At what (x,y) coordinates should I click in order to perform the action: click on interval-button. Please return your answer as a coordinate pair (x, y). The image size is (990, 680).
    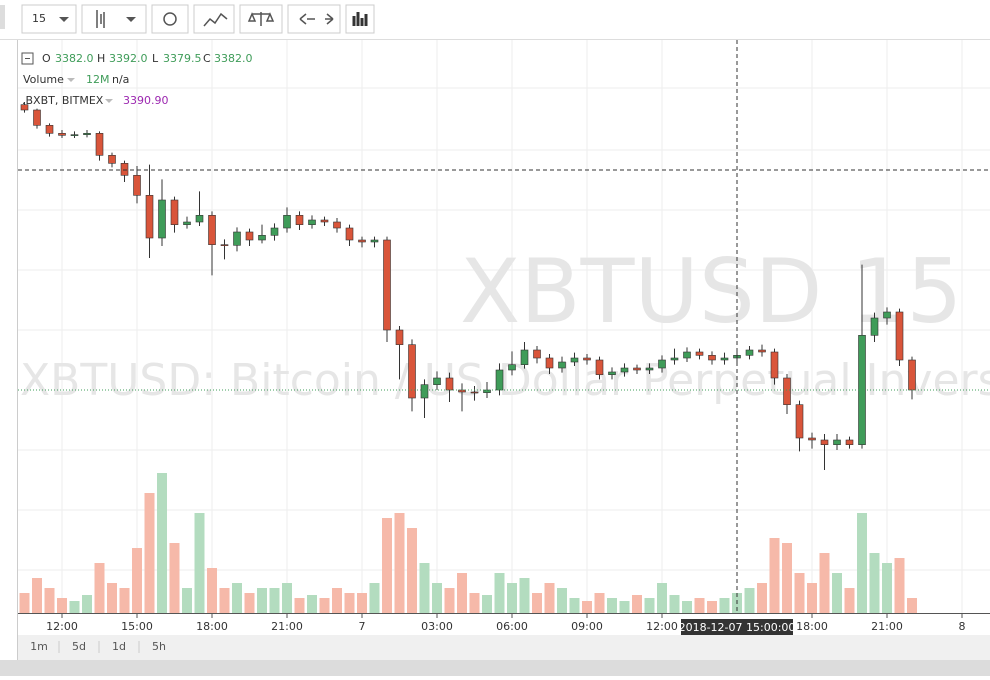
    Looking at the image, I should click on (49, 19).